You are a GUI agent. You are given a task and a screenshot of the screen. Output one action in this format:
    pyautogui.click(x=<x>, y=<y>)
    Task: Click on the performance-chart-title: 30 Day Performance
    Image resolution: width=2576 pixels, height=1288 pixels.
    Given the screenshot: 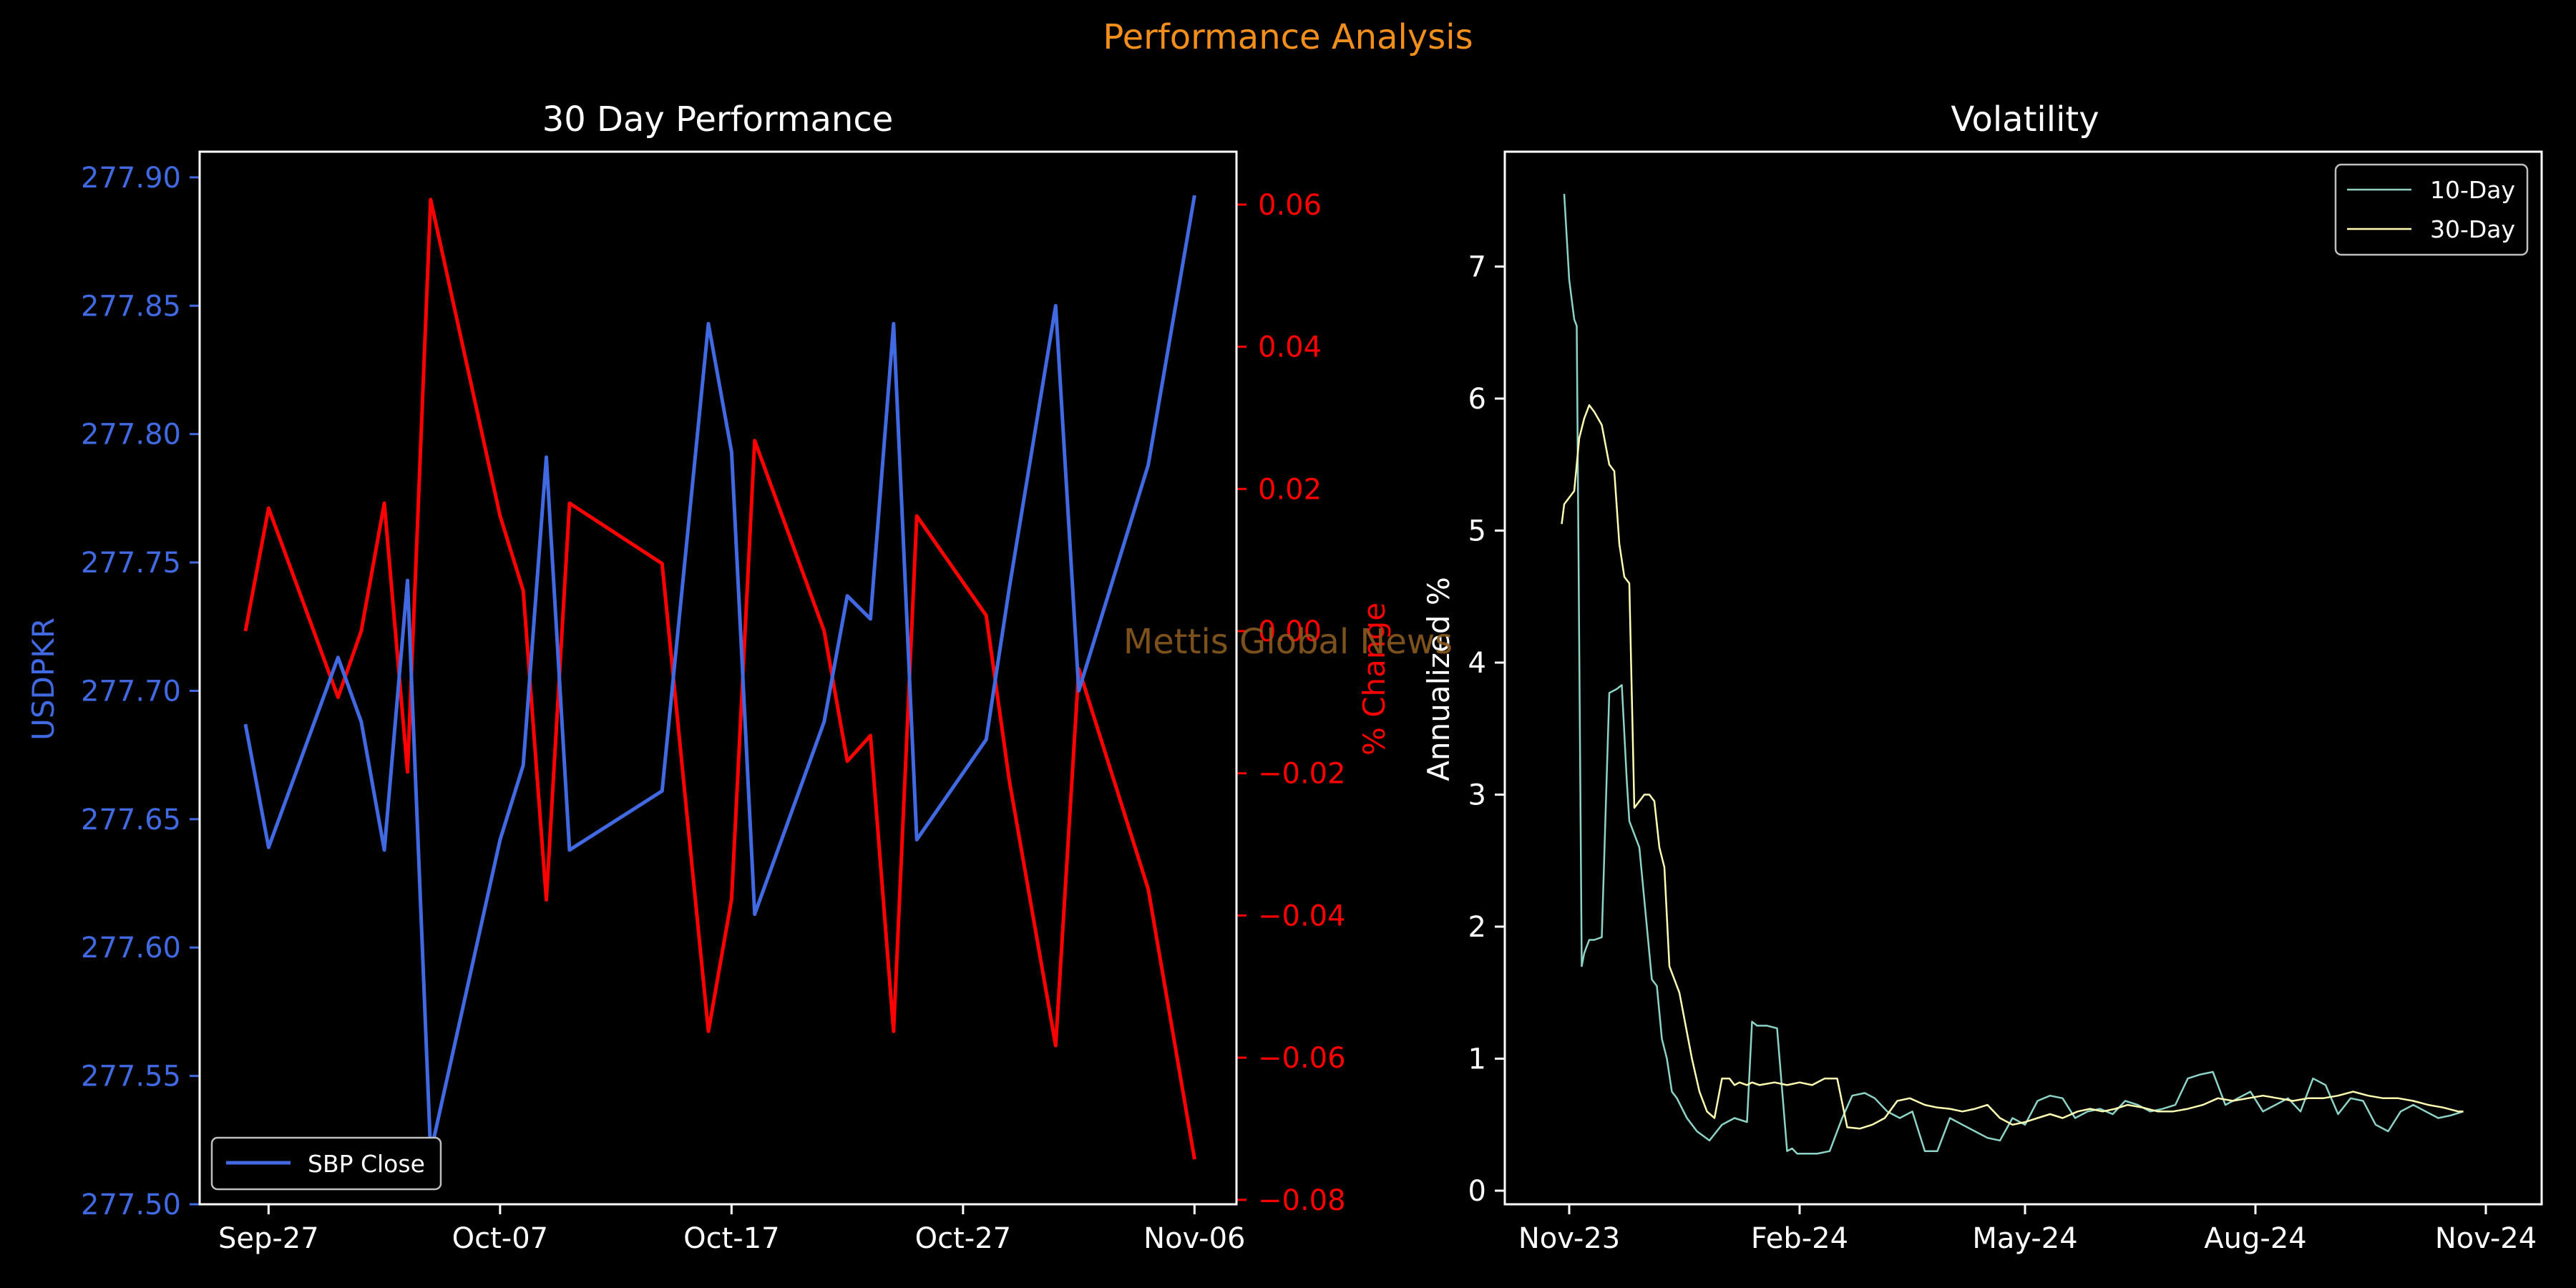 What is the action you would take?
    pyautogui.click(x=718, y=119)
    